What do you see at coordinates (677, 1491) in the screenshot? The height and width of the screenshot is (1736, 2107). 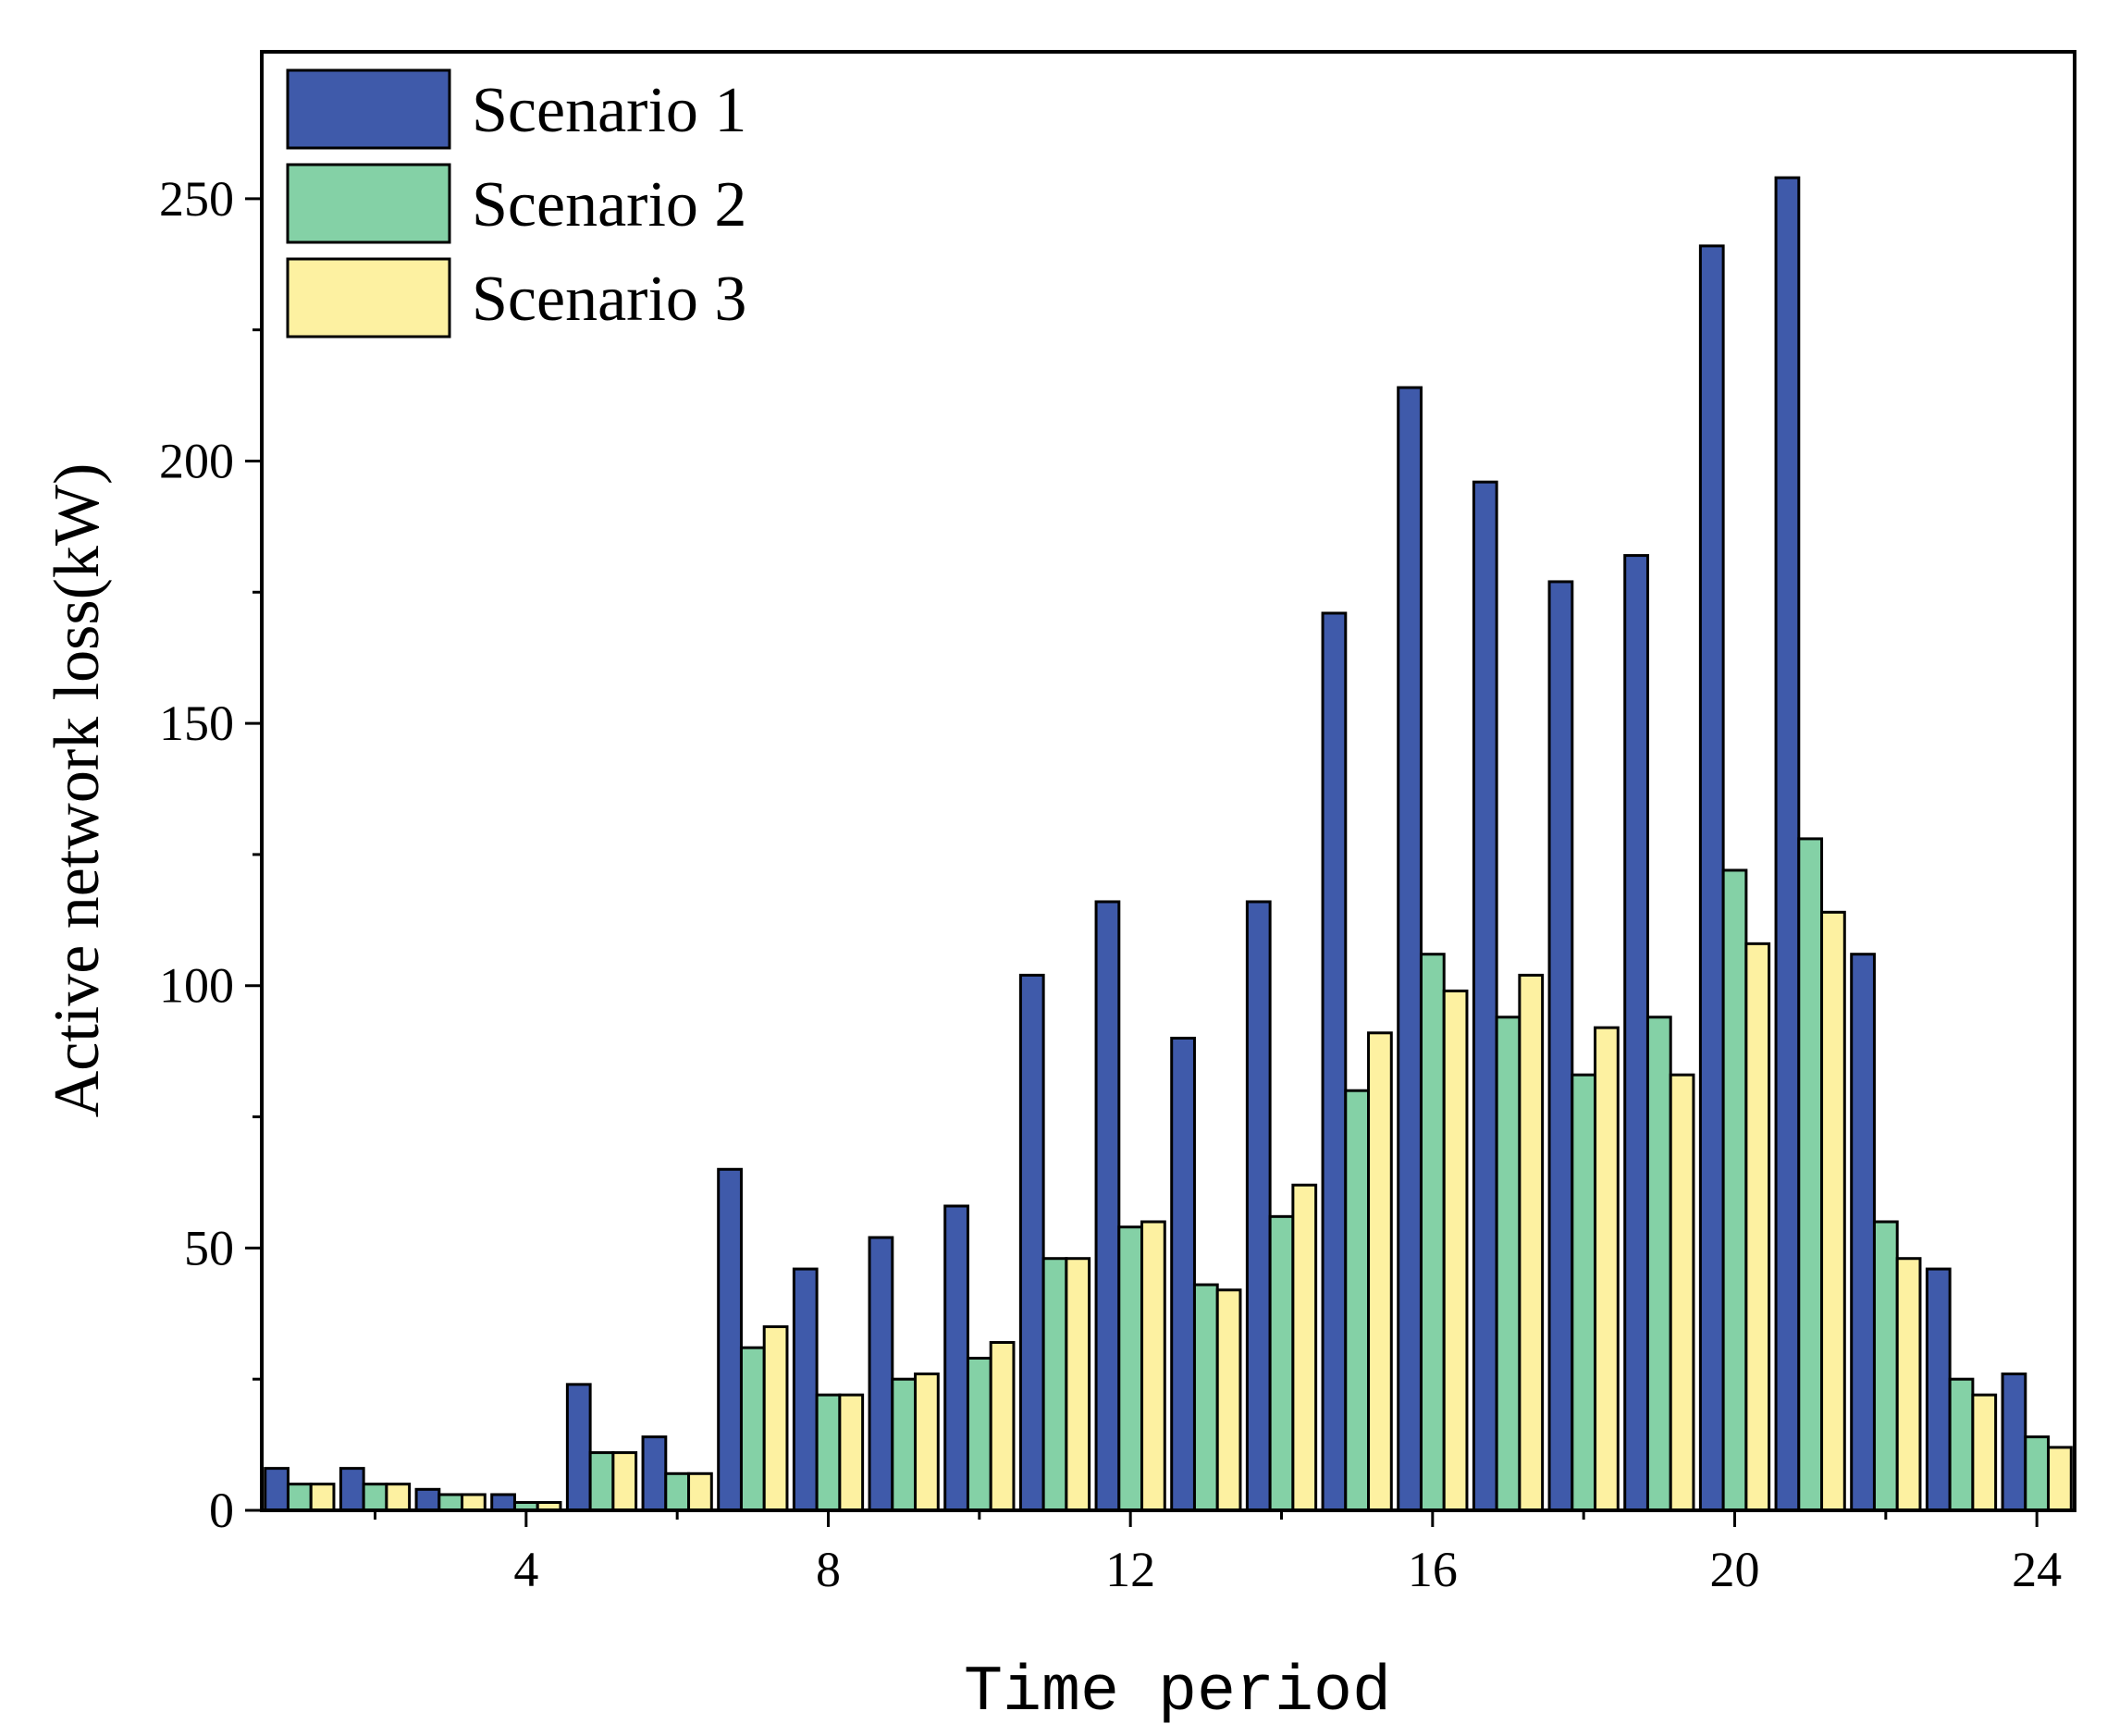 I see `bar-s2-t6` at bounding box center [677, 1491].